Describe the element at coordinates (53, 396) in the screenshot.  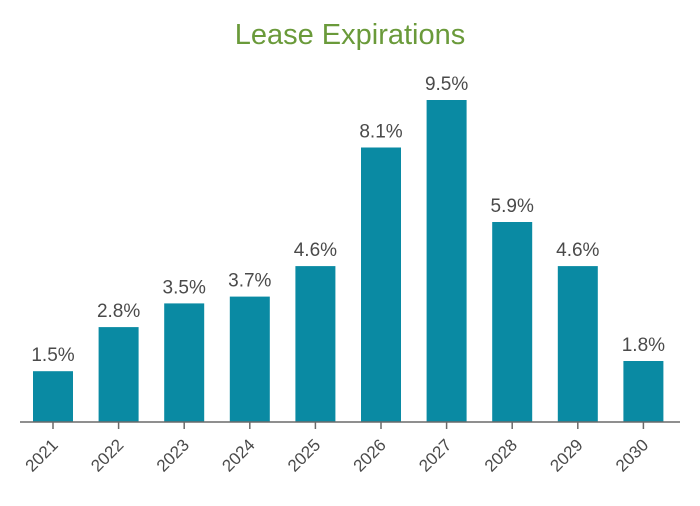
I see `bar-2021` at that location.